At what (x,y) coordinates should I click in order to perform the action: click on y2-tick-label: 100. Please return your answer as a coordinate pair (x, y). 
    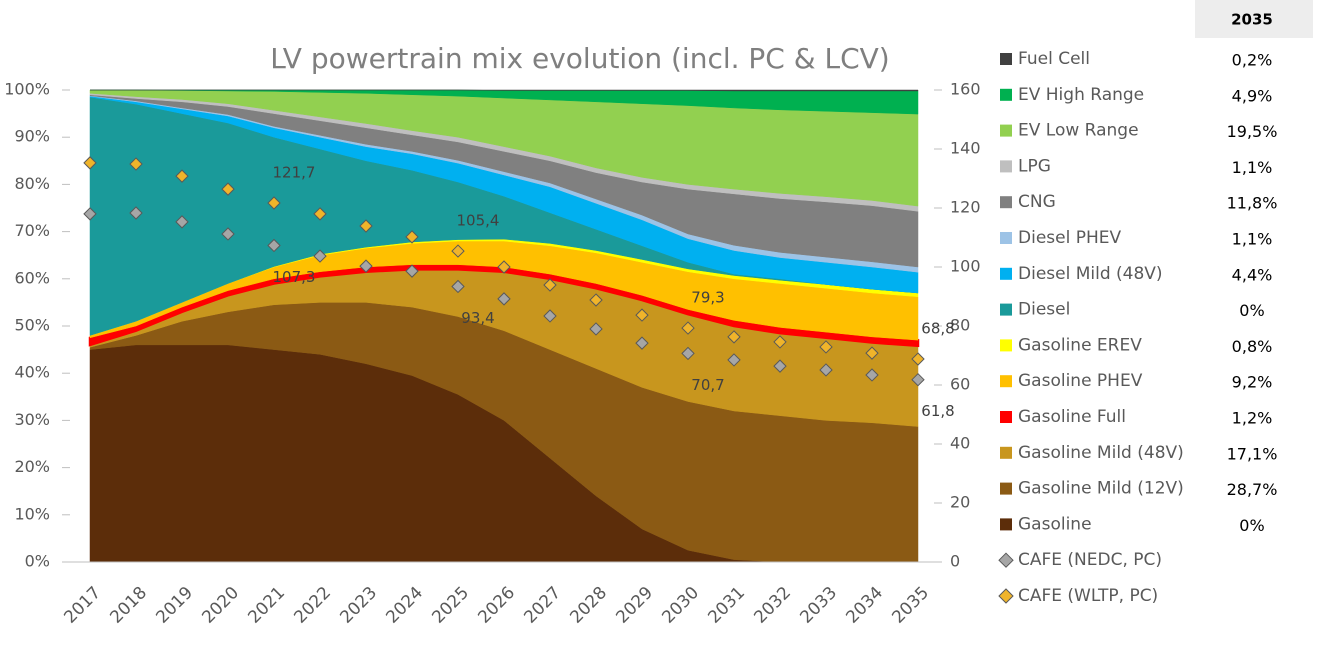
    Looking at the image, I should click on (965, 266).